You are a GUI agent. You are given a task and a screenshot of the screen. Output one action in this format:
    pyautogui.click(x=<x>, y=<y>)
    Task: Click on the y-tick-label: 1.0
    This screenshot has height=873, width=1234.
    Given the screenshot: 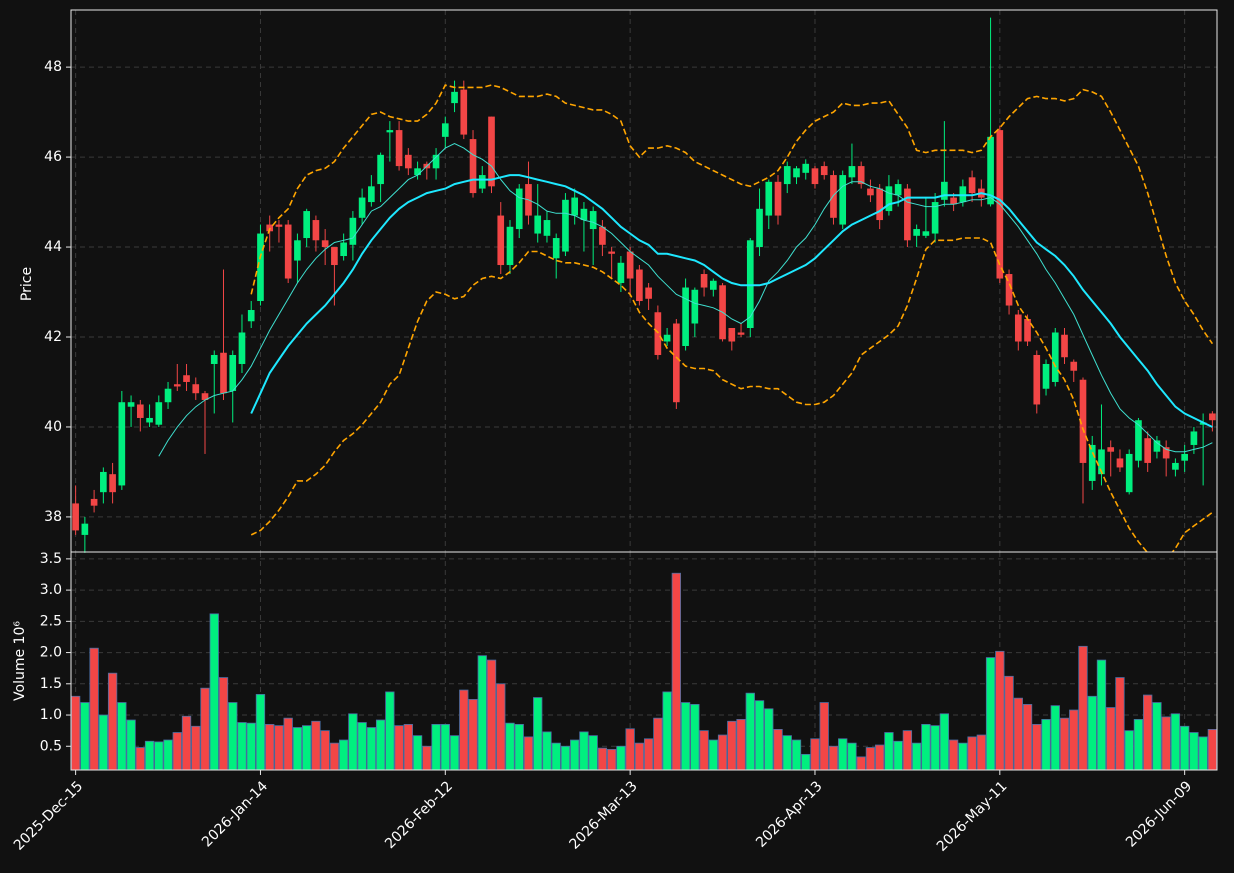 What is the action you would take?
    pyautogui.click(x=51, y=715)
    